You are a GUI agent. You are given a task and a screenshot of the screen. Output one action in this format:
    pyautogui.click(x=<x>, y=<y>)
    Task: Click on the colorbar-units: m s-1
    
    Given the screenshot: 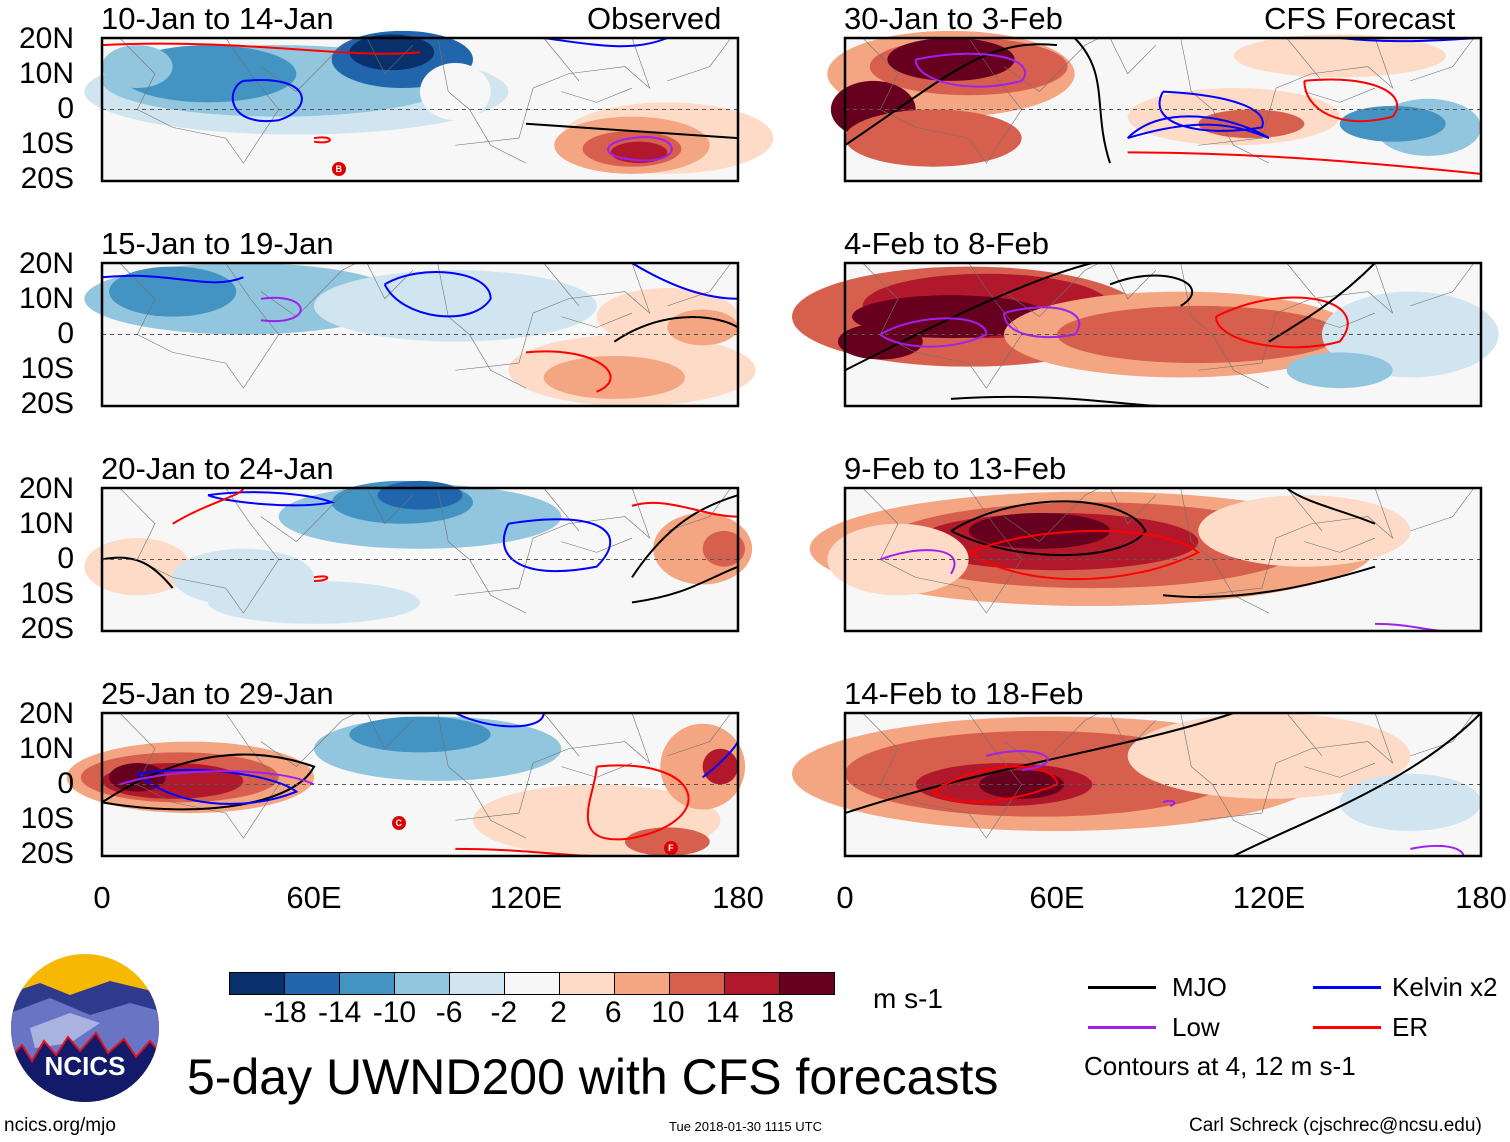 What is the action you would take?
    pyautogui.click(x=908, y=998)
    